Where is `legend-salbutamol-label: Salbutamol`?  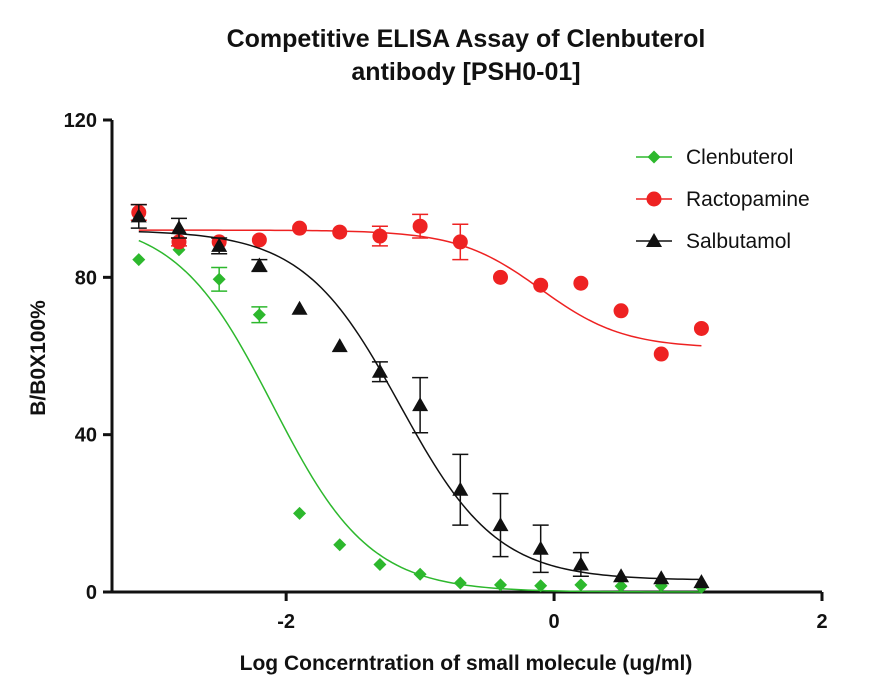 legend-salbutamol-label: Salbutamol is located at coordinates (738, 241).